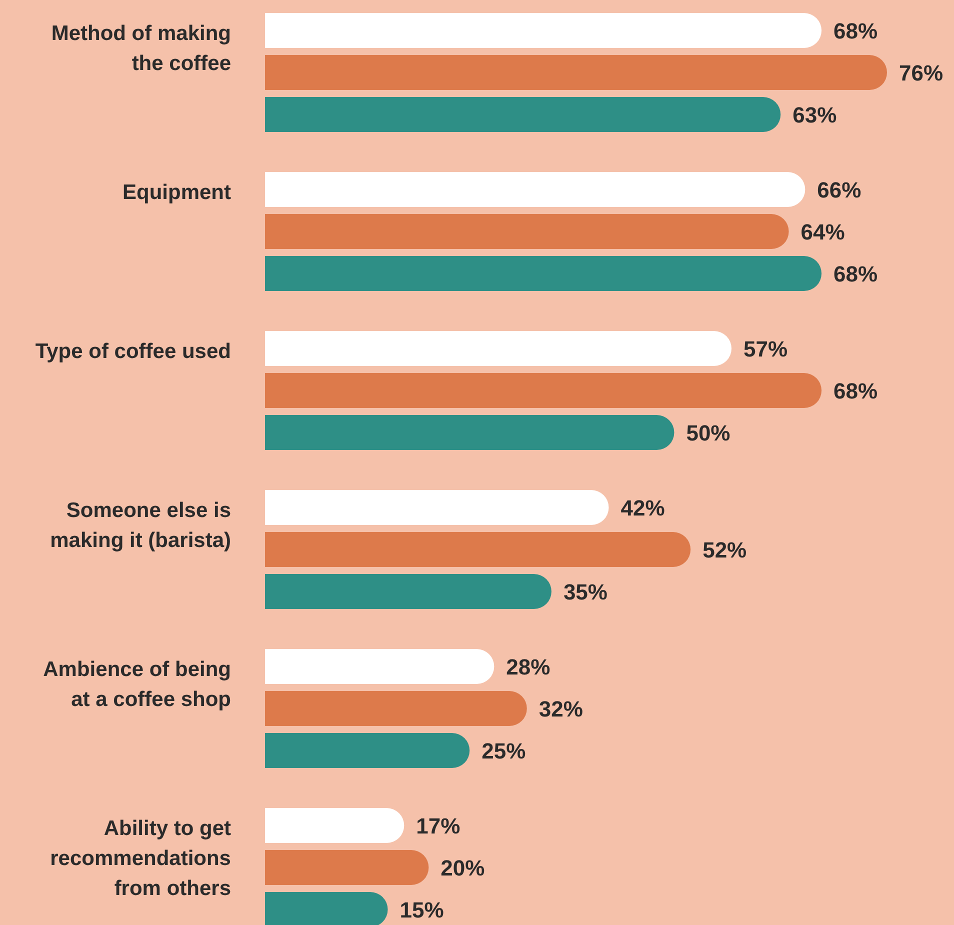 This screenshot has width=954, height=925. Describe the element at coordinates (438, 826) in the screenshot. I see `data-label: 17%` at that location.